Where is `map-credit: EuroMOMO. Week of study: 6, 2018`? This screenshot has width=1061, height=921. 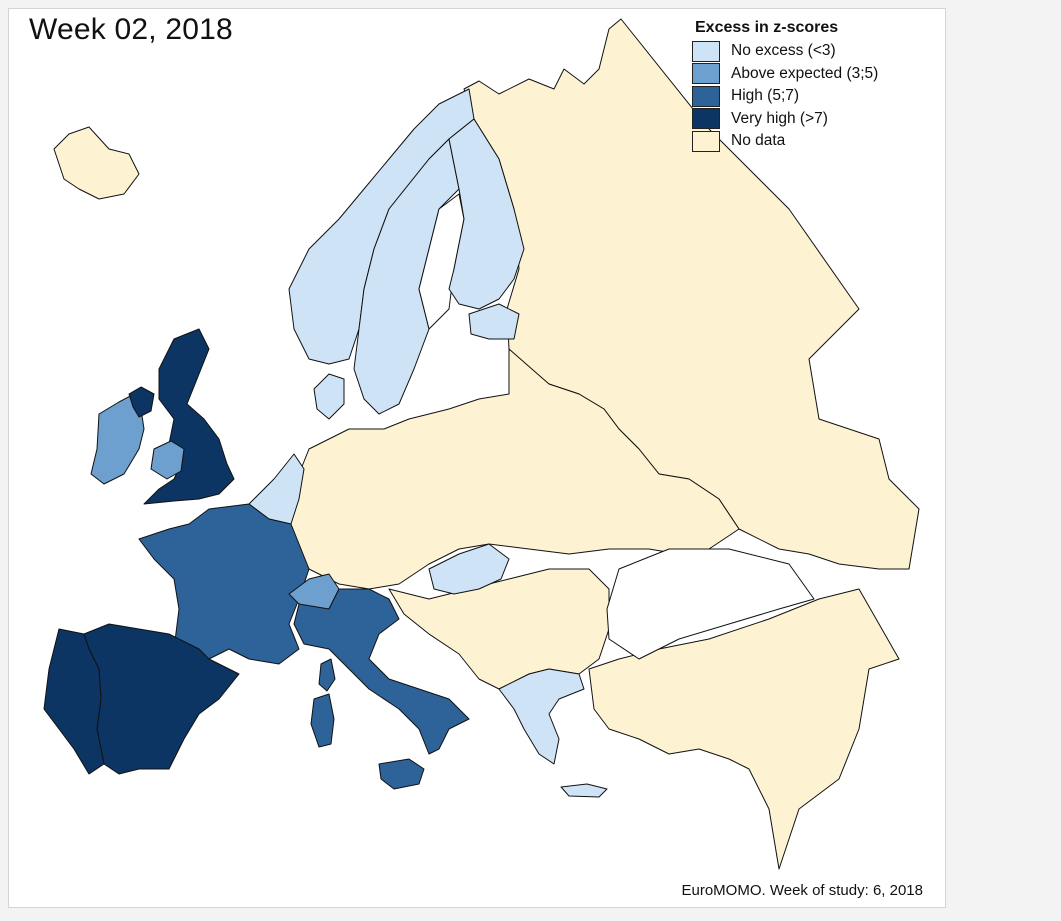 map-credit: EuroMOMO. Week of study: 6, 2018 is located at coordinates (802, 890).